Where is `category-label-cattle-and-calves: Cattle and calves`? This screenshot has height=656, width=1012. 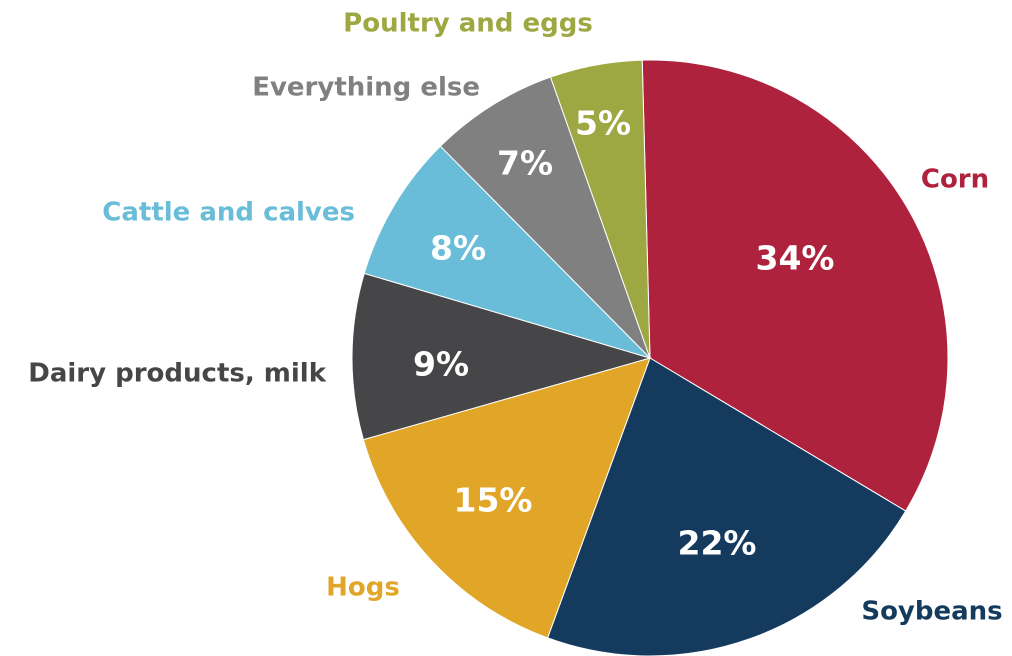
category-label-cattle-and-calves: Cattle and calves is located at coordinates (228, 213).